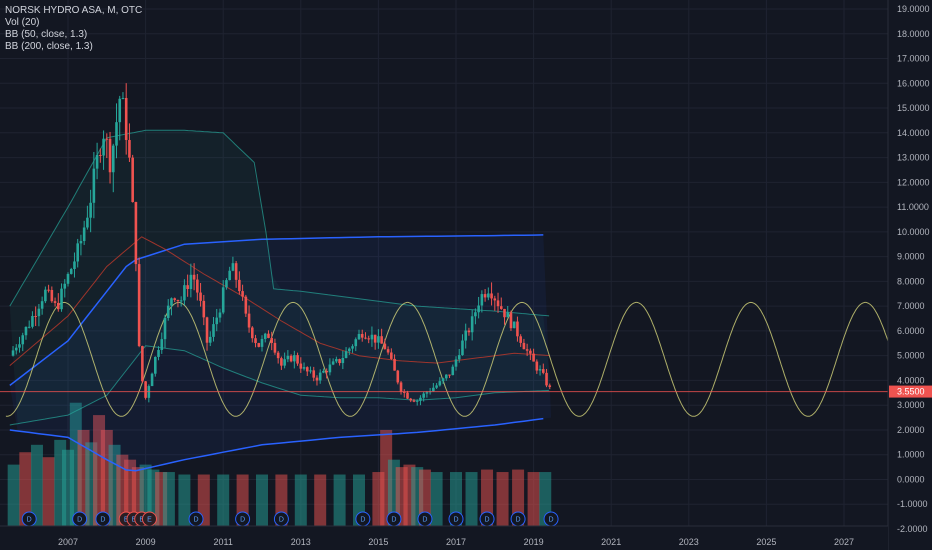 This screenshot has height=550, width=932. I want to click on bb200-lower-line, so click(276, 444).